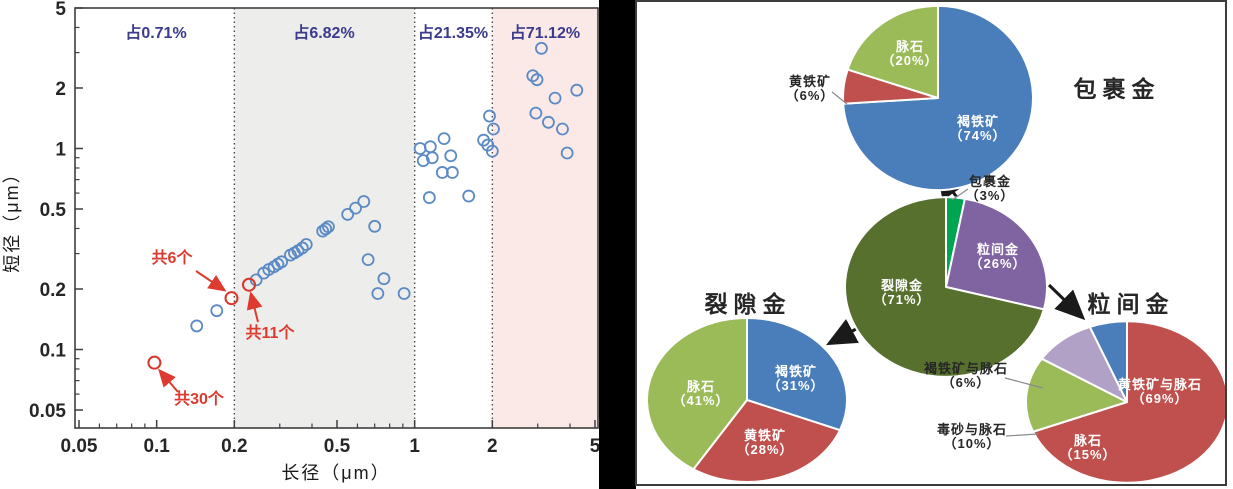  Describe the element at coordinates (795, 385) in the screenshot. I see `pie-slice-percent: （31%）` at that location.